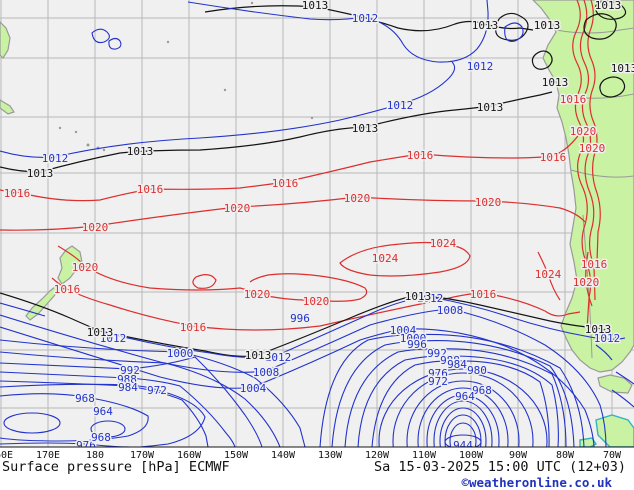 This screenshot has height=490, width=634. What do you see at coordinates (471, 455) in the screenshot?
I see `lon-label-100W: 100W` at bounding box center [471, 455].